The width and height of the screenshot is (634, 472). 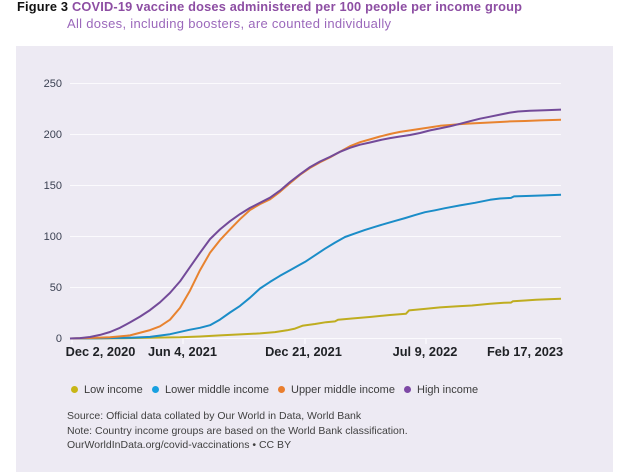 What do you see at coordinates (182, 351) in the screenshot?
I see `svg-text: Jun 4, 2021` at bounding box center [182, 351].